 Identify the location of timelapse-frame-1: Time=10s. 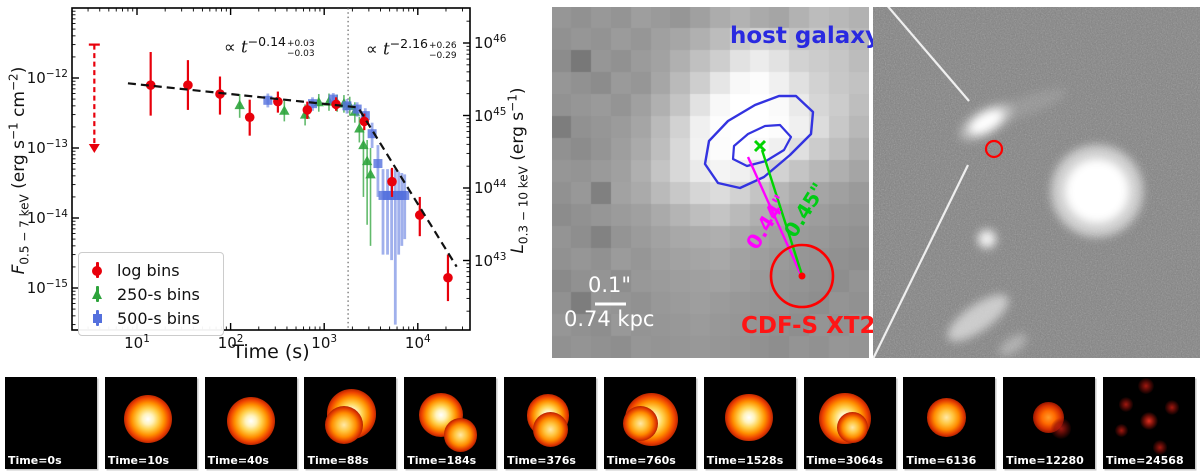
(150, 423).